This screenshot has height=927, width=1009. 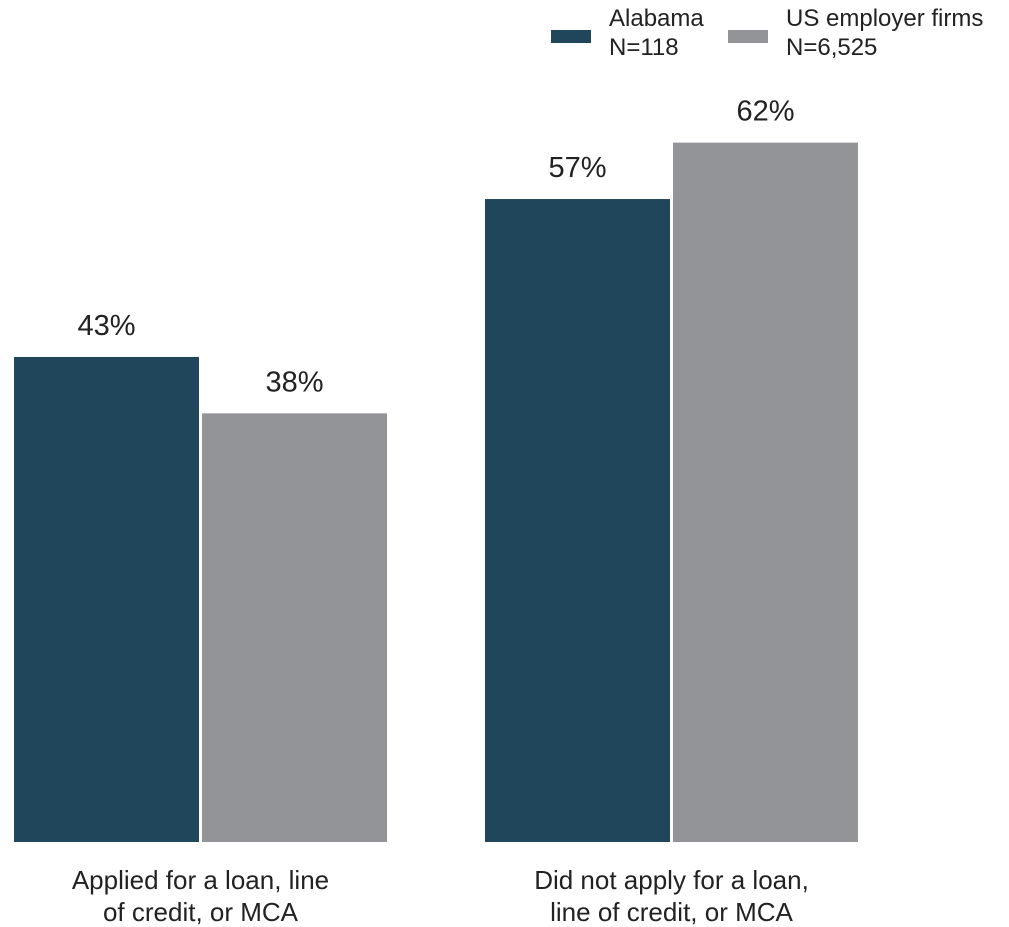 What do you see at coordinates (644, 47) in the screenshot?
I see `legend-sample-size: N=118` at bounding box center [644, 47].